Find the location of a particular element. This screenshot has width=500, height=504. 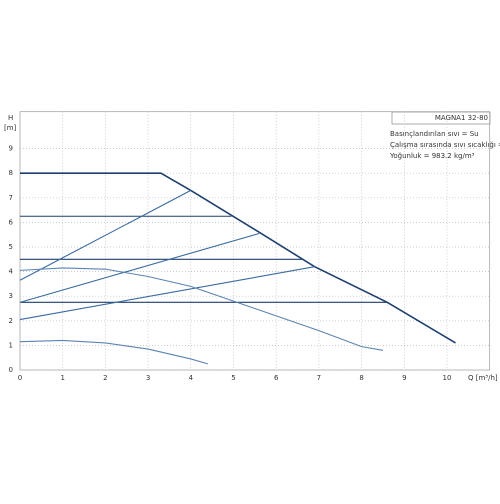

x-tick-label: 6 is located at coordinates (276, 378).